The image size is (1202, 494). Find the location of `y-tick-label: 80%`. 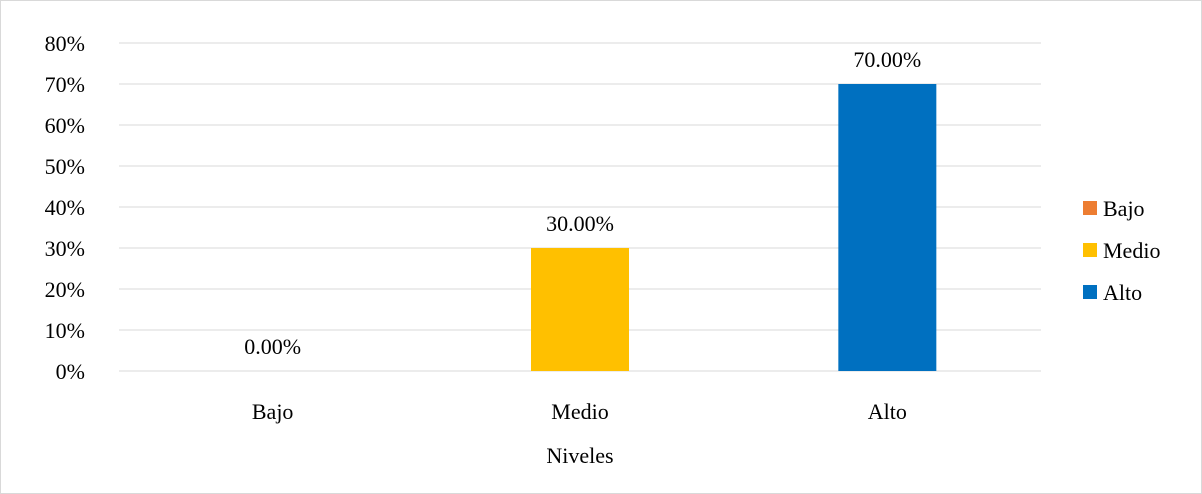

y-tick-label: 80% is located at coordinates (65, 43).